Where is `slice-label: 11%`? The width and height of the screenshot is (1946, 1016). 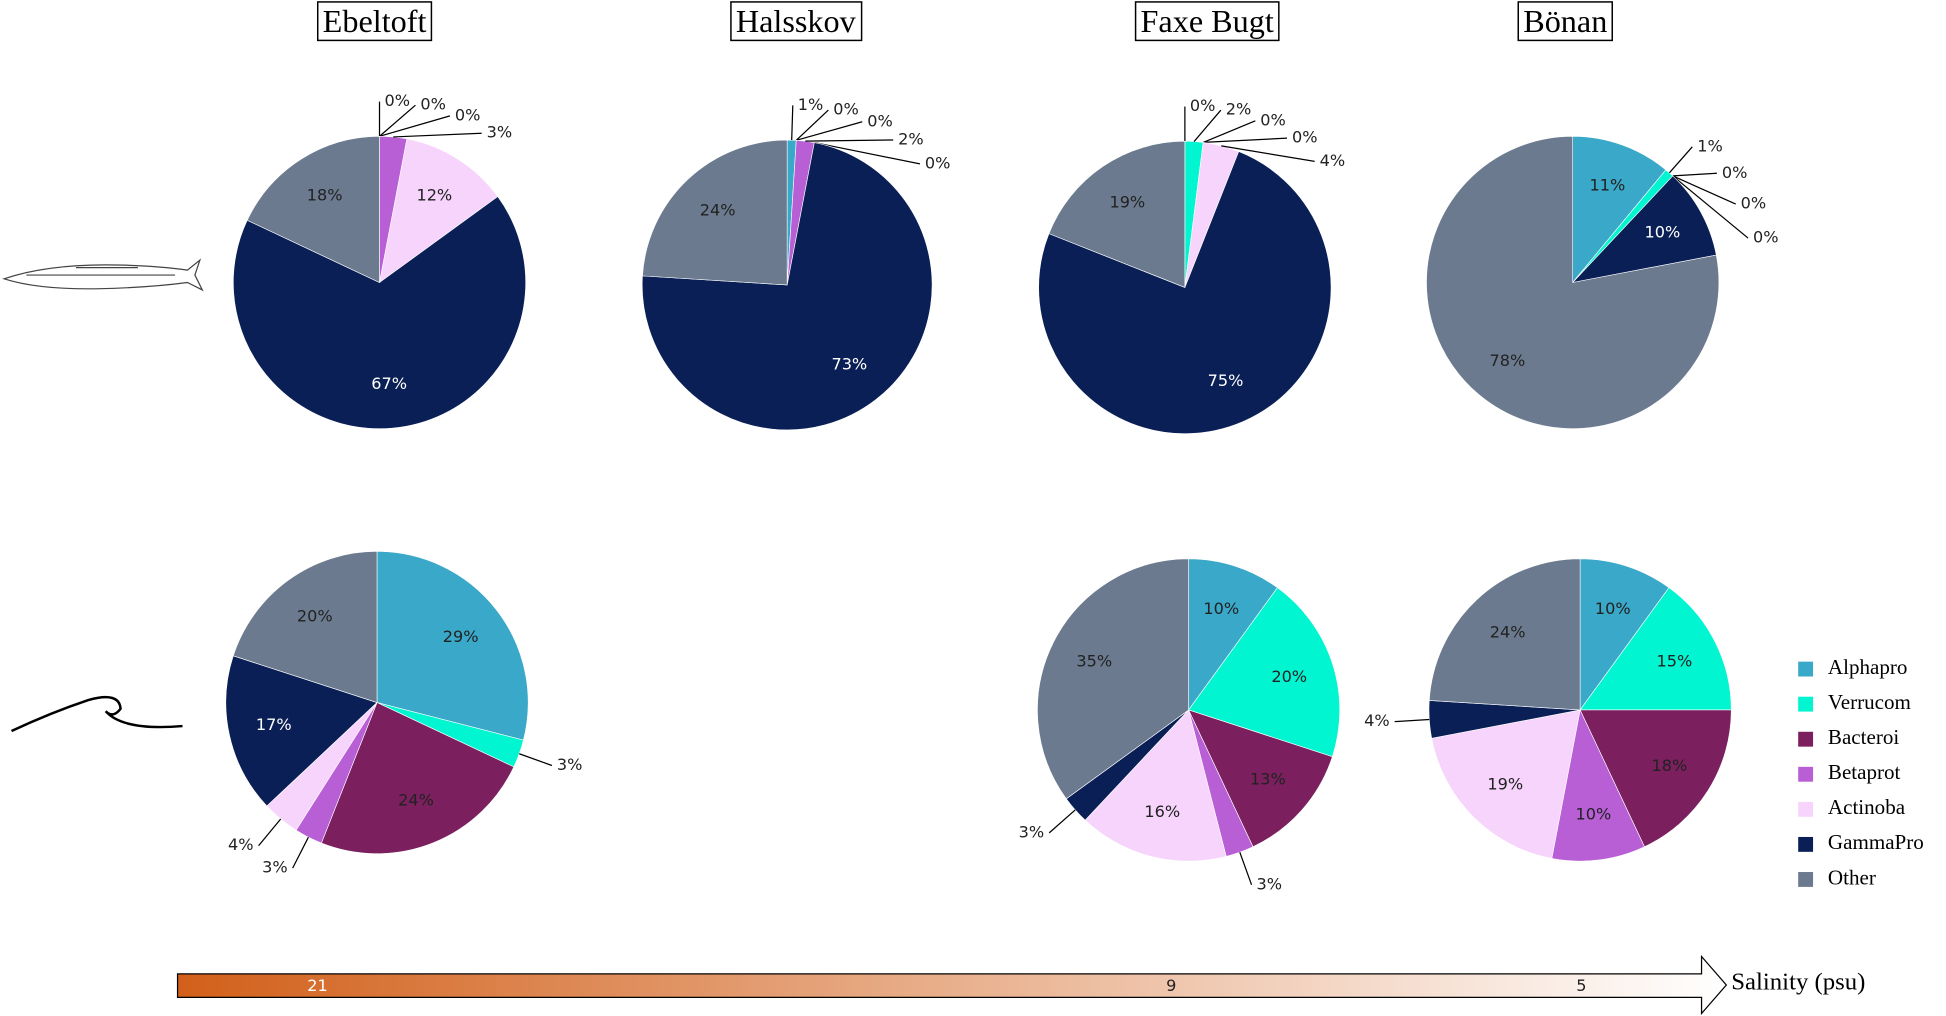 slice-label: 11% is located at coordinates (1607, 185).